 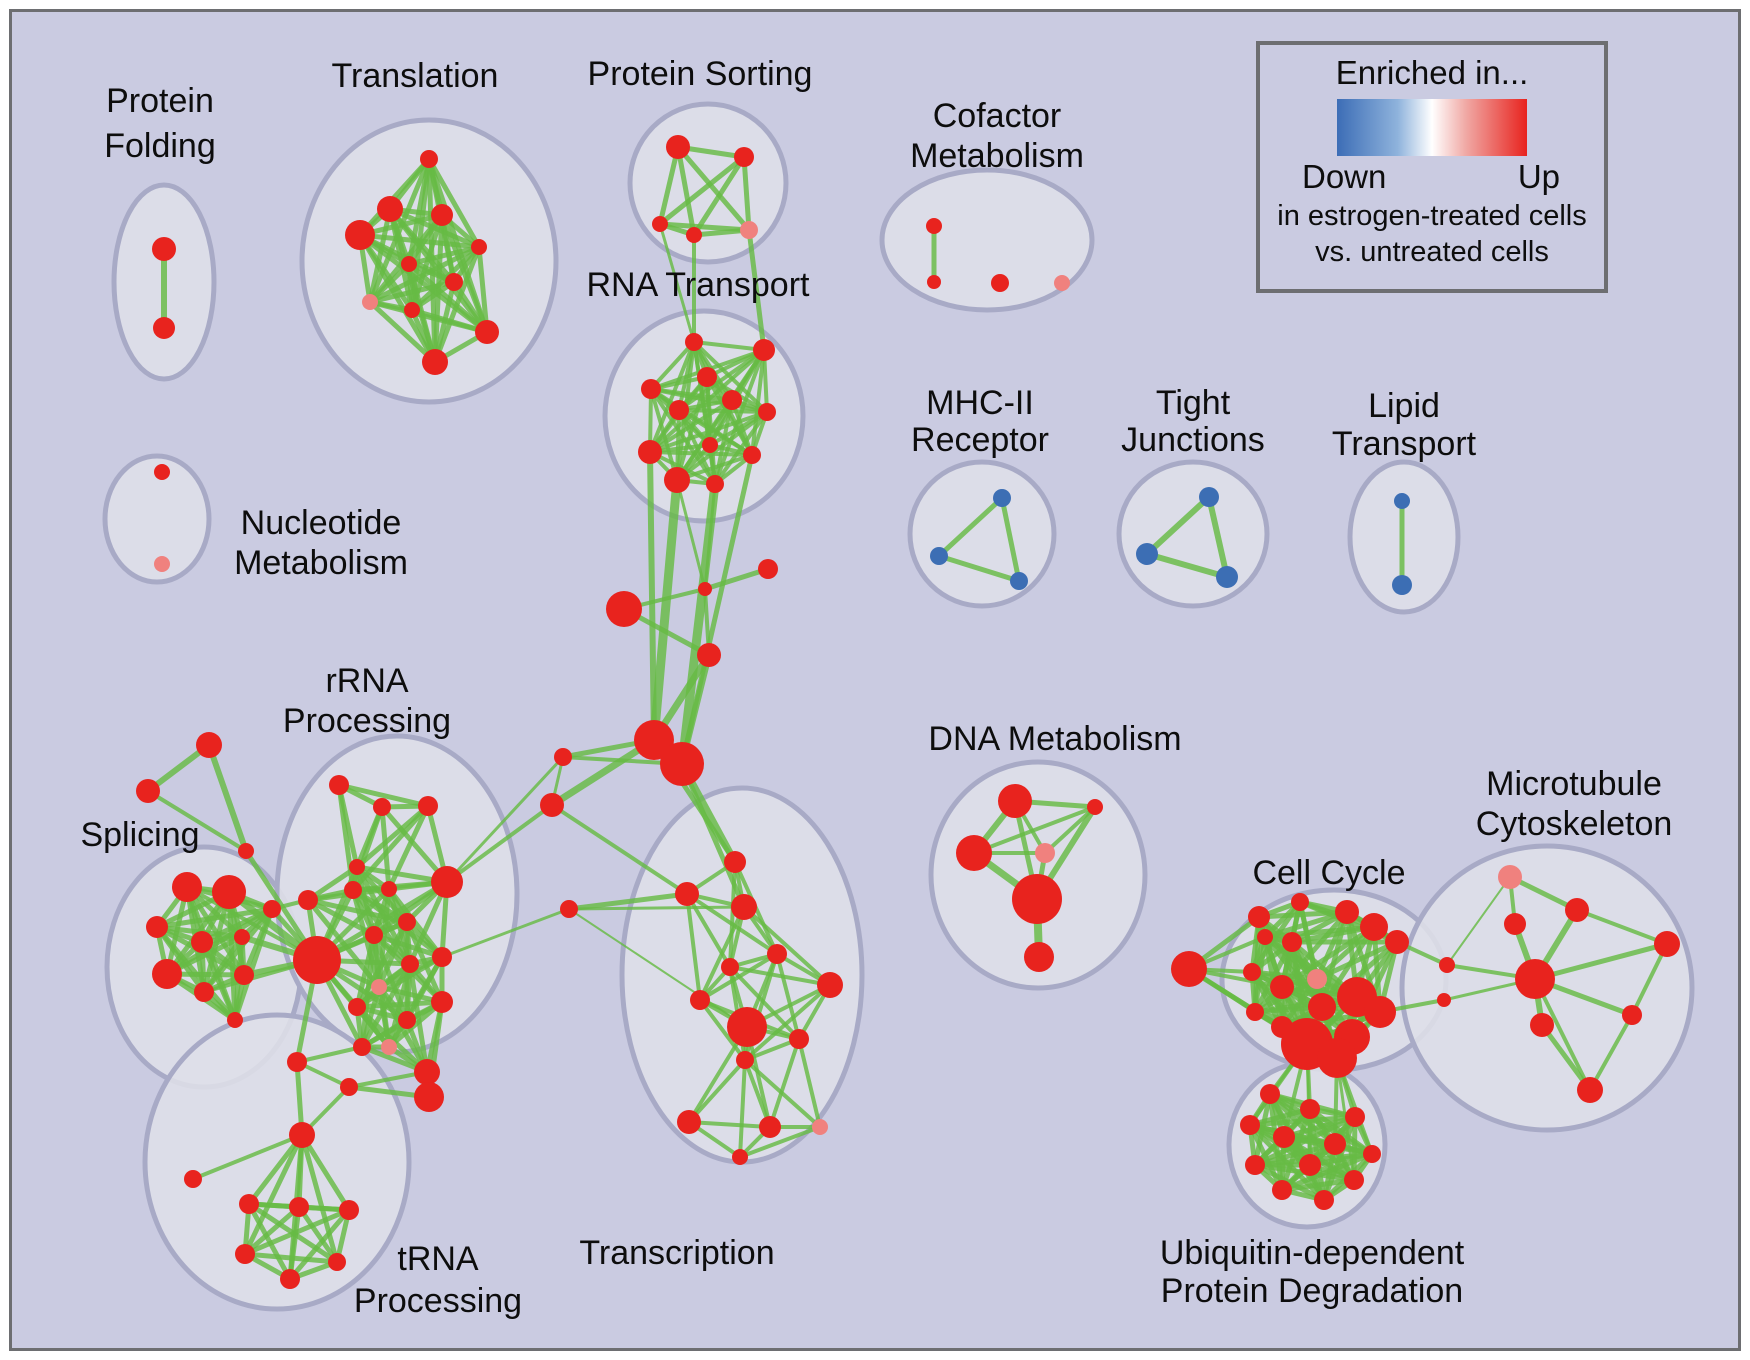 What do you see at coordinates (1404, 406) in the screenshot?
I see `lipid-transport-label: Lipid` at bounding box center [1404, 406].